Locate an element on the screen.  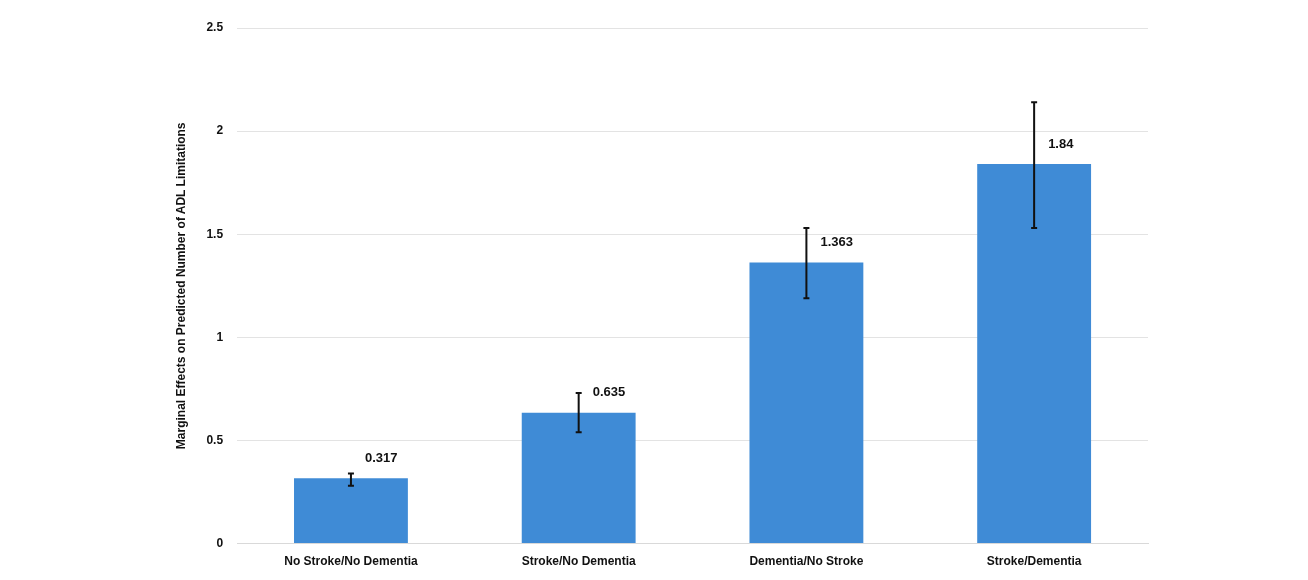
y-axis-title: Marginal Effects on Predicted Number of ADL Limitations is located at coordinates (180, 286).